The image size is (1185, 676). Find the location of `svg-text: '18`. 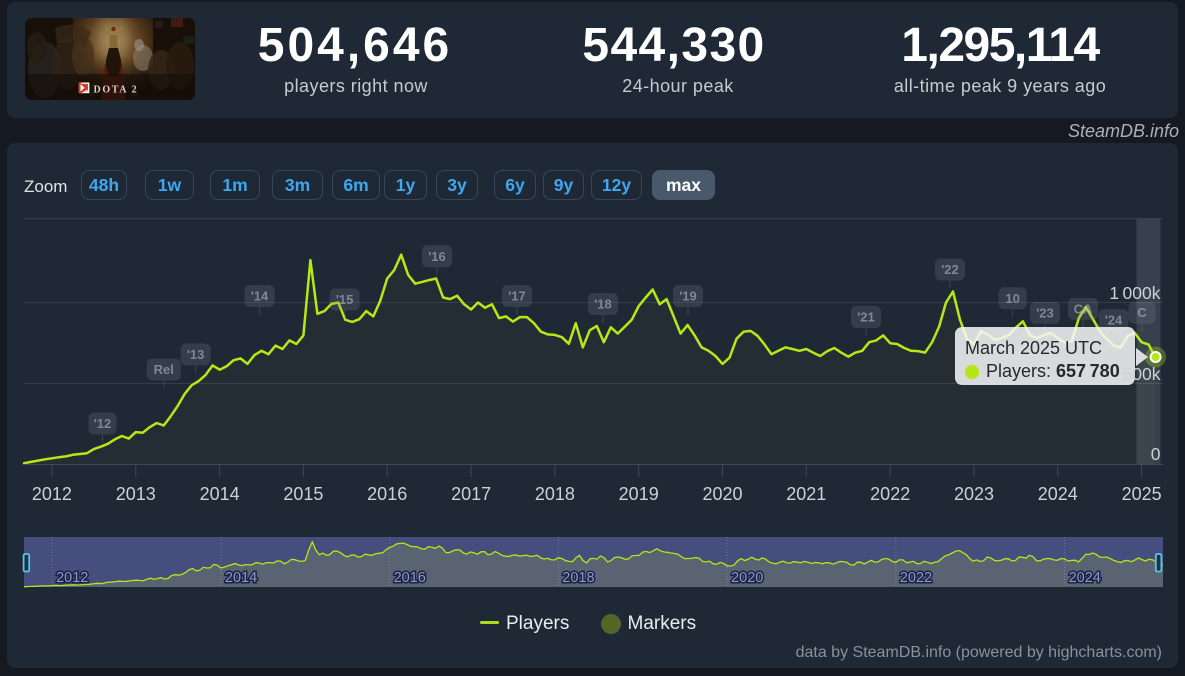

svg-text: '18 is located at coordinates (603, 304).